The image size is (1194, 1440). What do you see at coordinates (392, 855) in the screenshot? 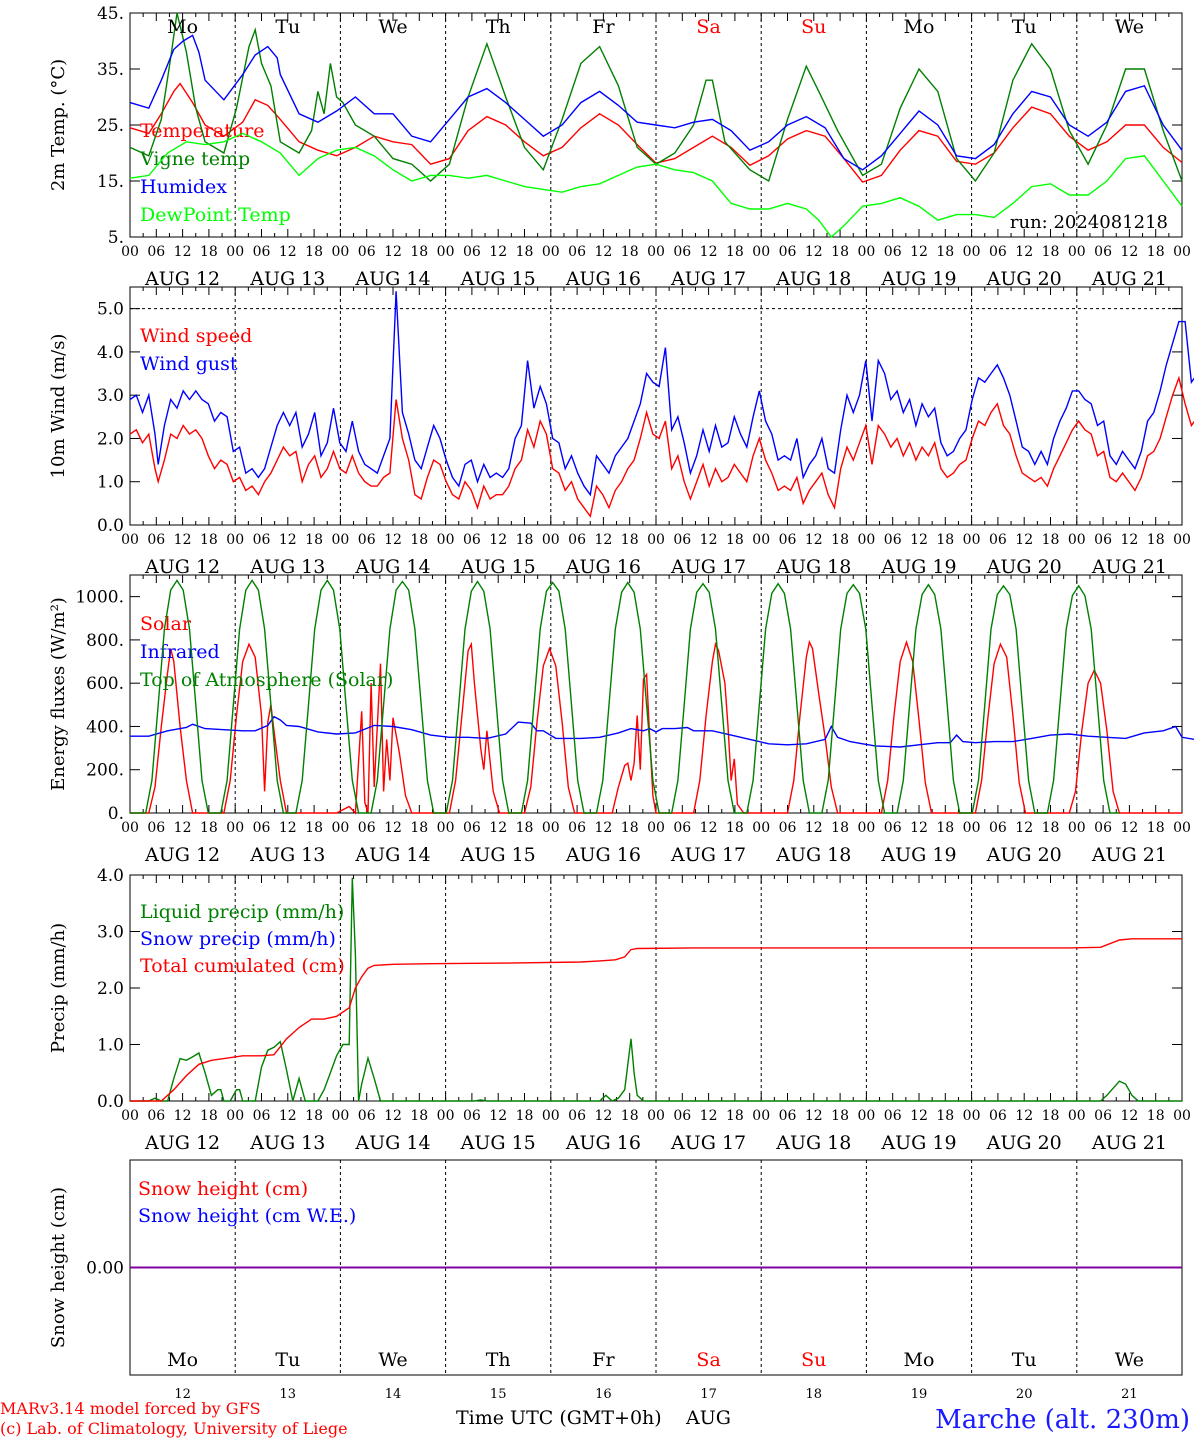
I see `date-label: AUG 14` at bounding box center [392, 855].